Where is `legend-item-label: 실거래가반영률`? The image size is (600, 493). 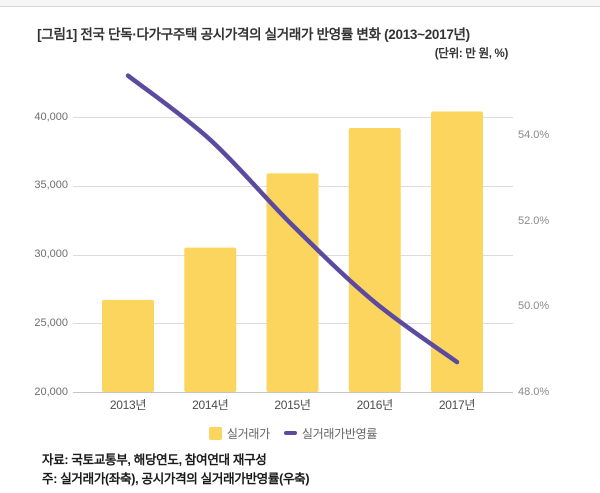 legend-item-label: 실거래가반영률 is located at coordinates (339, 433).